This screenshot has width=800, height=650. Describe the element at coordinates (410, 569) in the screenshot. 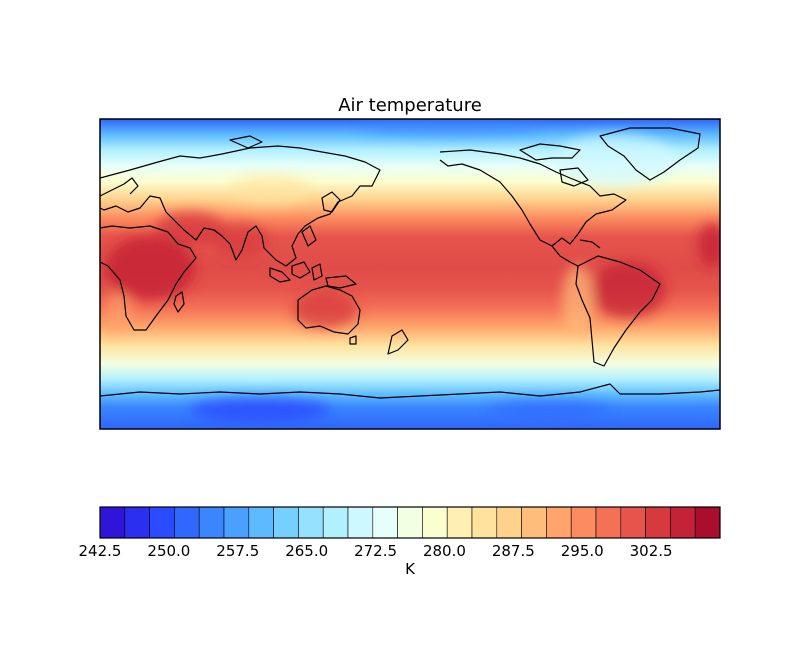

I see `colorbar-label: K` at that location.